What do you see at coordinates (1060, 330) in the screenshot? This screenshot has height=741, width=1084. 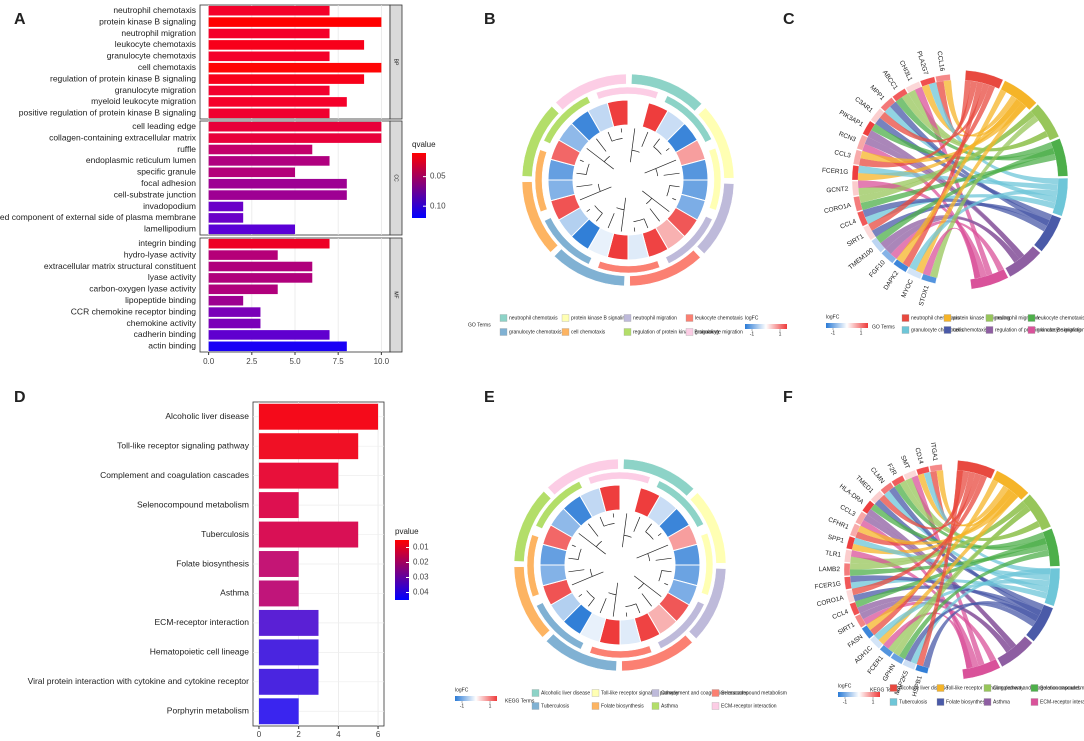 I see `legend-label: granulocyte migration` at bounding box center [1060, 330].